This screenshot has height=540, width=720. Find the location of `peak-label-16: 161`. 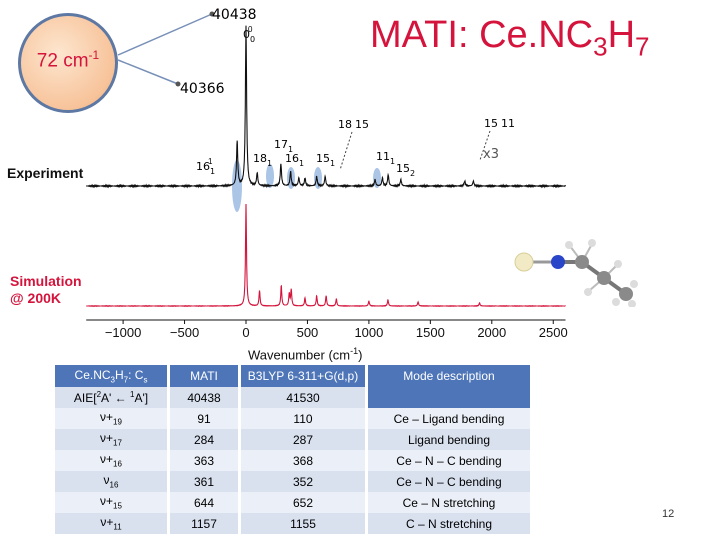

peak-label-16: 161 is located at coordinates (205, 168).